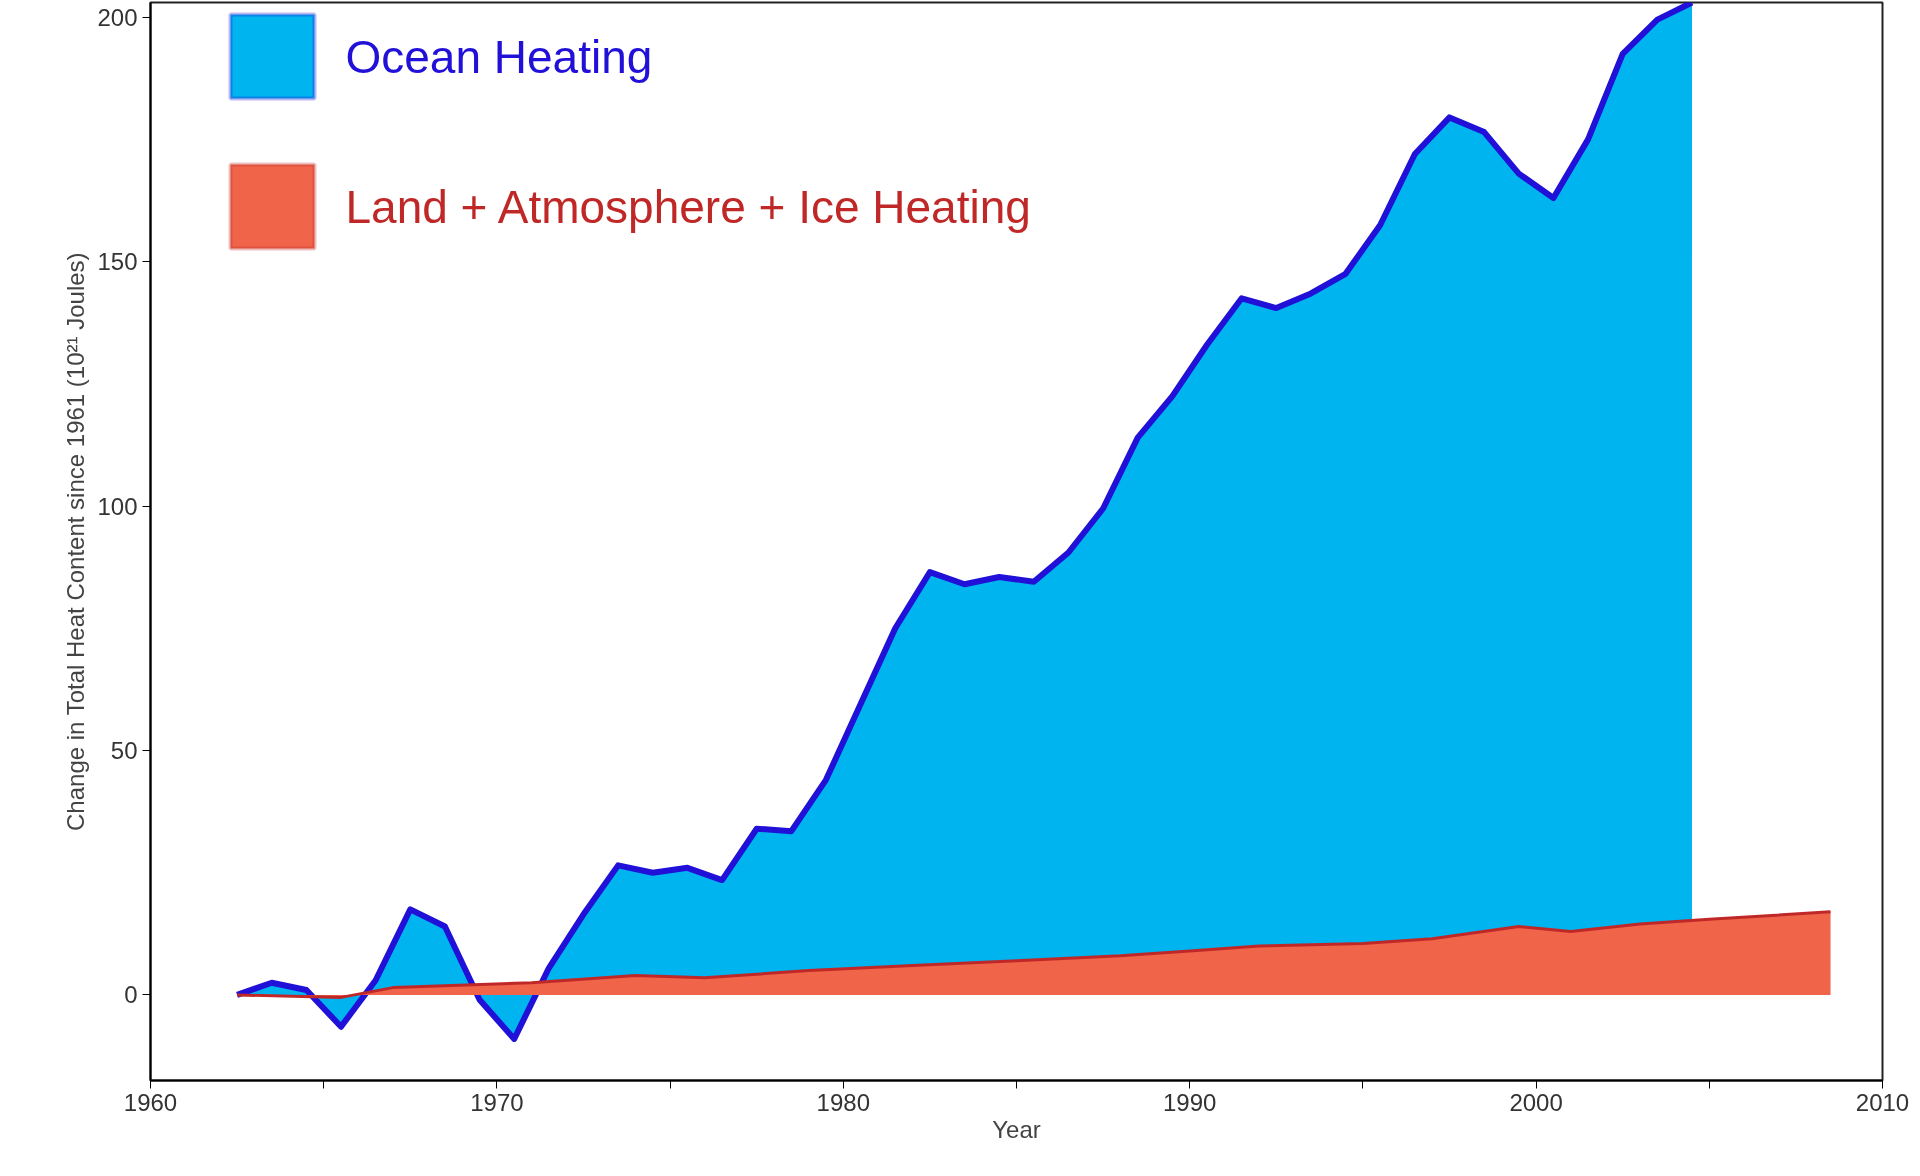 The height and width of the screenshot is (1176, 1920). What do you see at coordinates (150, 1102) in the screenshot?
I see `x-tick-label: 1960` at bounding box center [150, 1102].